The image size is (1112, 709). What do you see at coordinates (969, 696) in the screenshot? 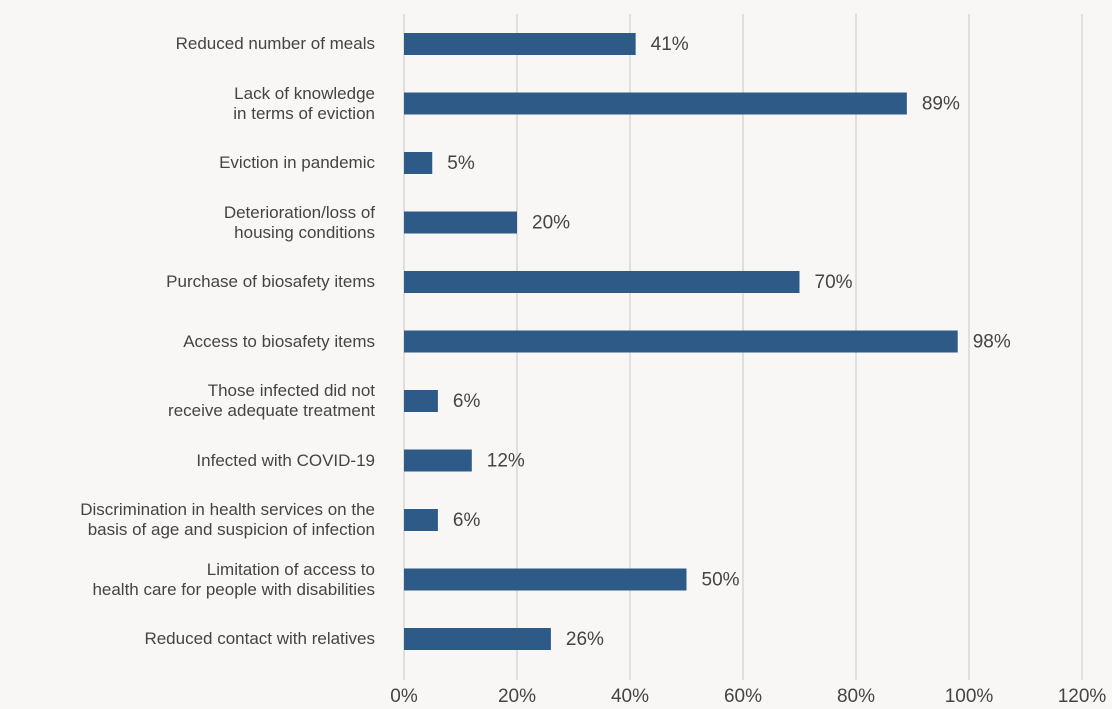
I see `x-tick-label: 100%` at bounding box center [969, 696].